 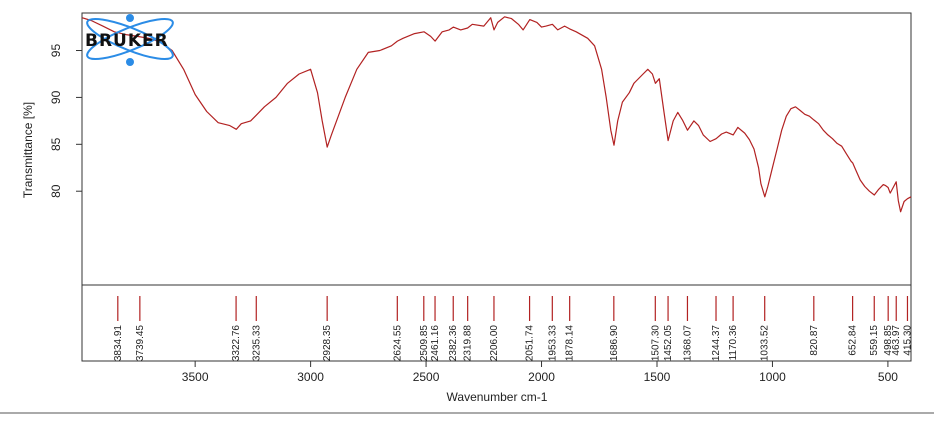 I want to click on x-axis: 3500 3000 2500 2000 1500 1000 500, so click(x=540, y=372).